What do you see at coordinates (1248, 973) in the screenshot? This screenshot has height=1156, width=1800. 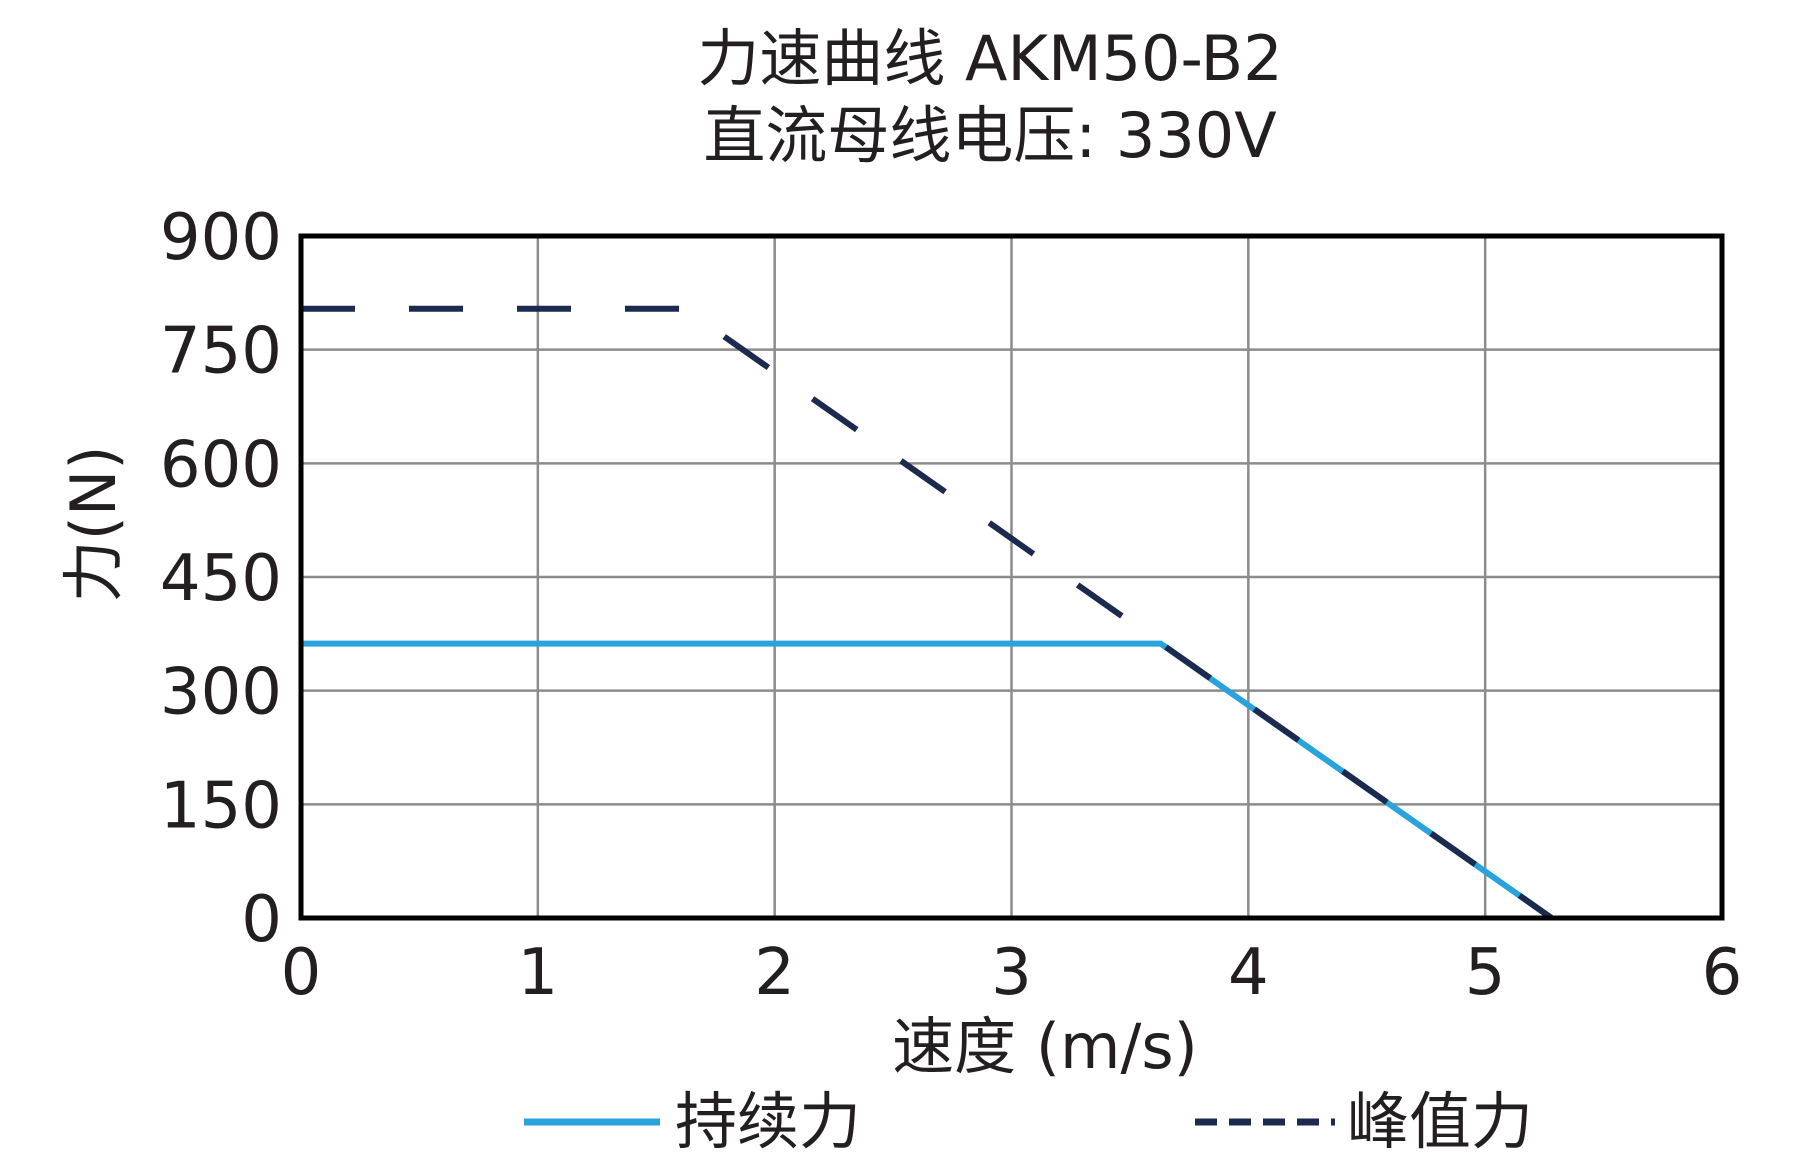 I see `x-tick-label-4: 4` at bounding box center [1248, 973].